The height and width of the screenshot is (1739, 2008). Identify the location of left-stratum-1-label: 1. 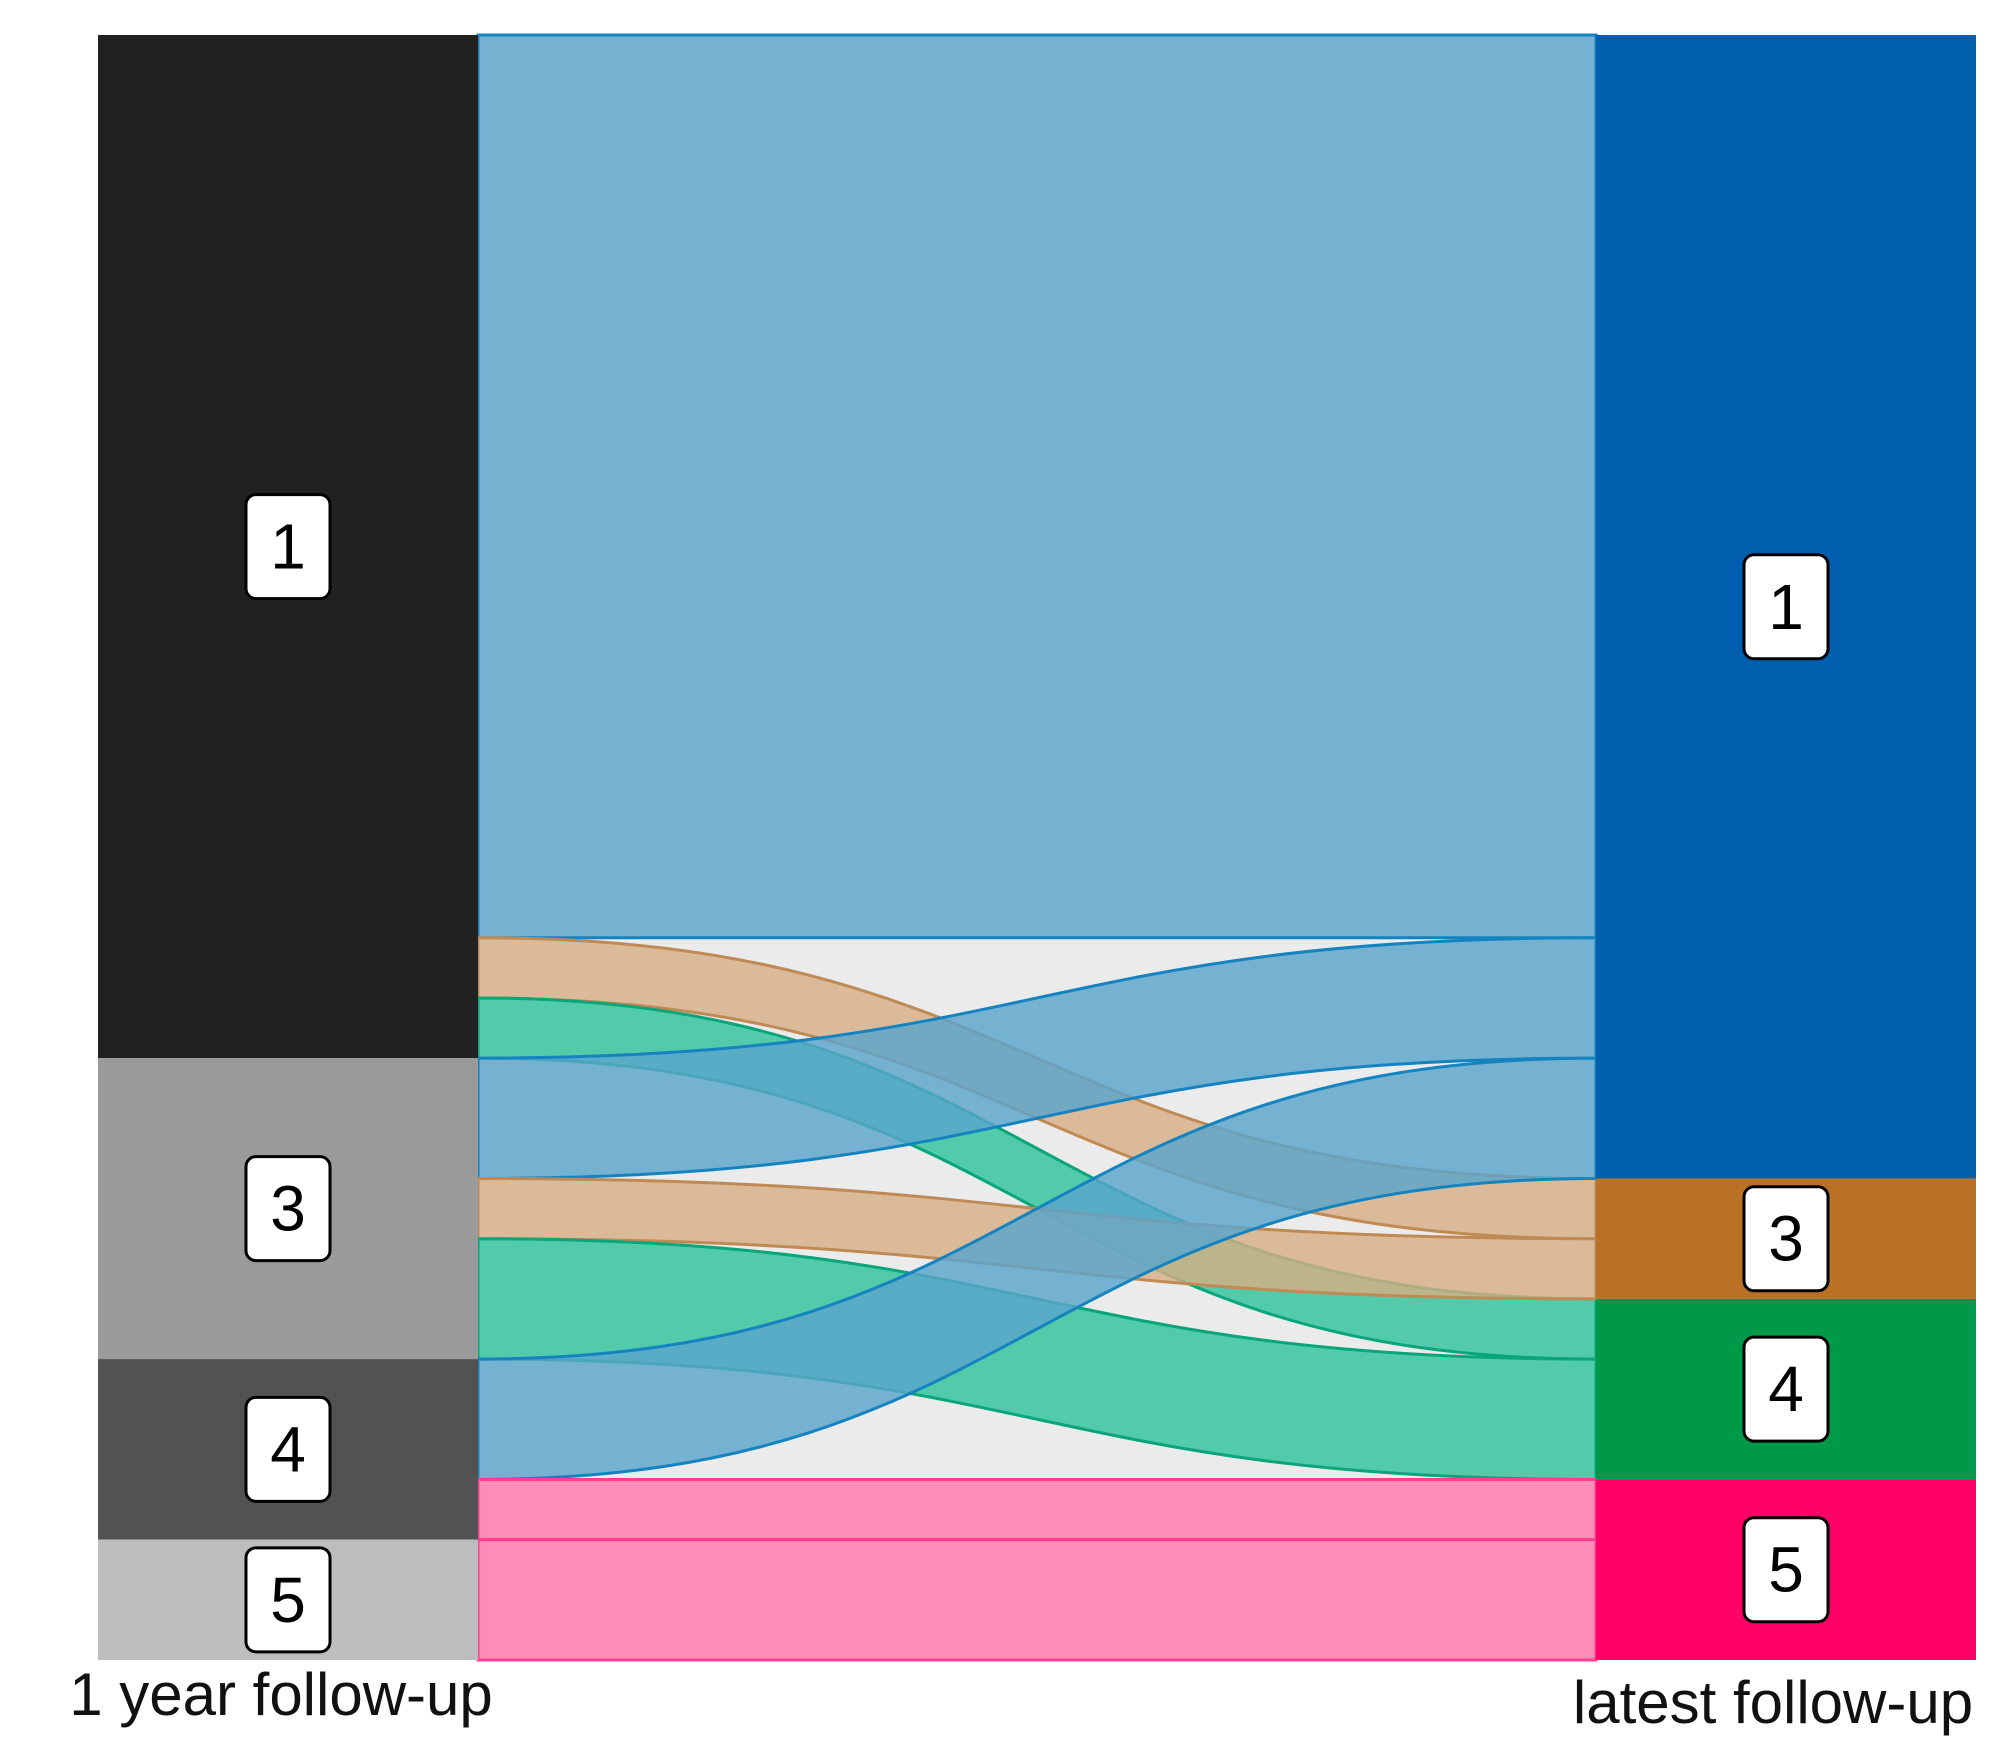
(288, 547).